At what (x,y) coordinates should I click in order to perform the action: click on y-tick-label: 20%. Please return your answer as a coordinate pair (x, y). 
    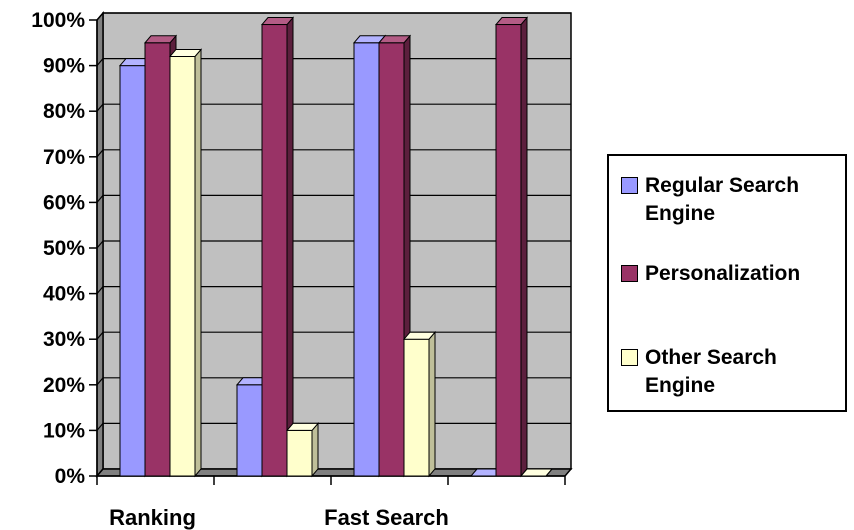
    Looking at the image, I should click on (64, 385).